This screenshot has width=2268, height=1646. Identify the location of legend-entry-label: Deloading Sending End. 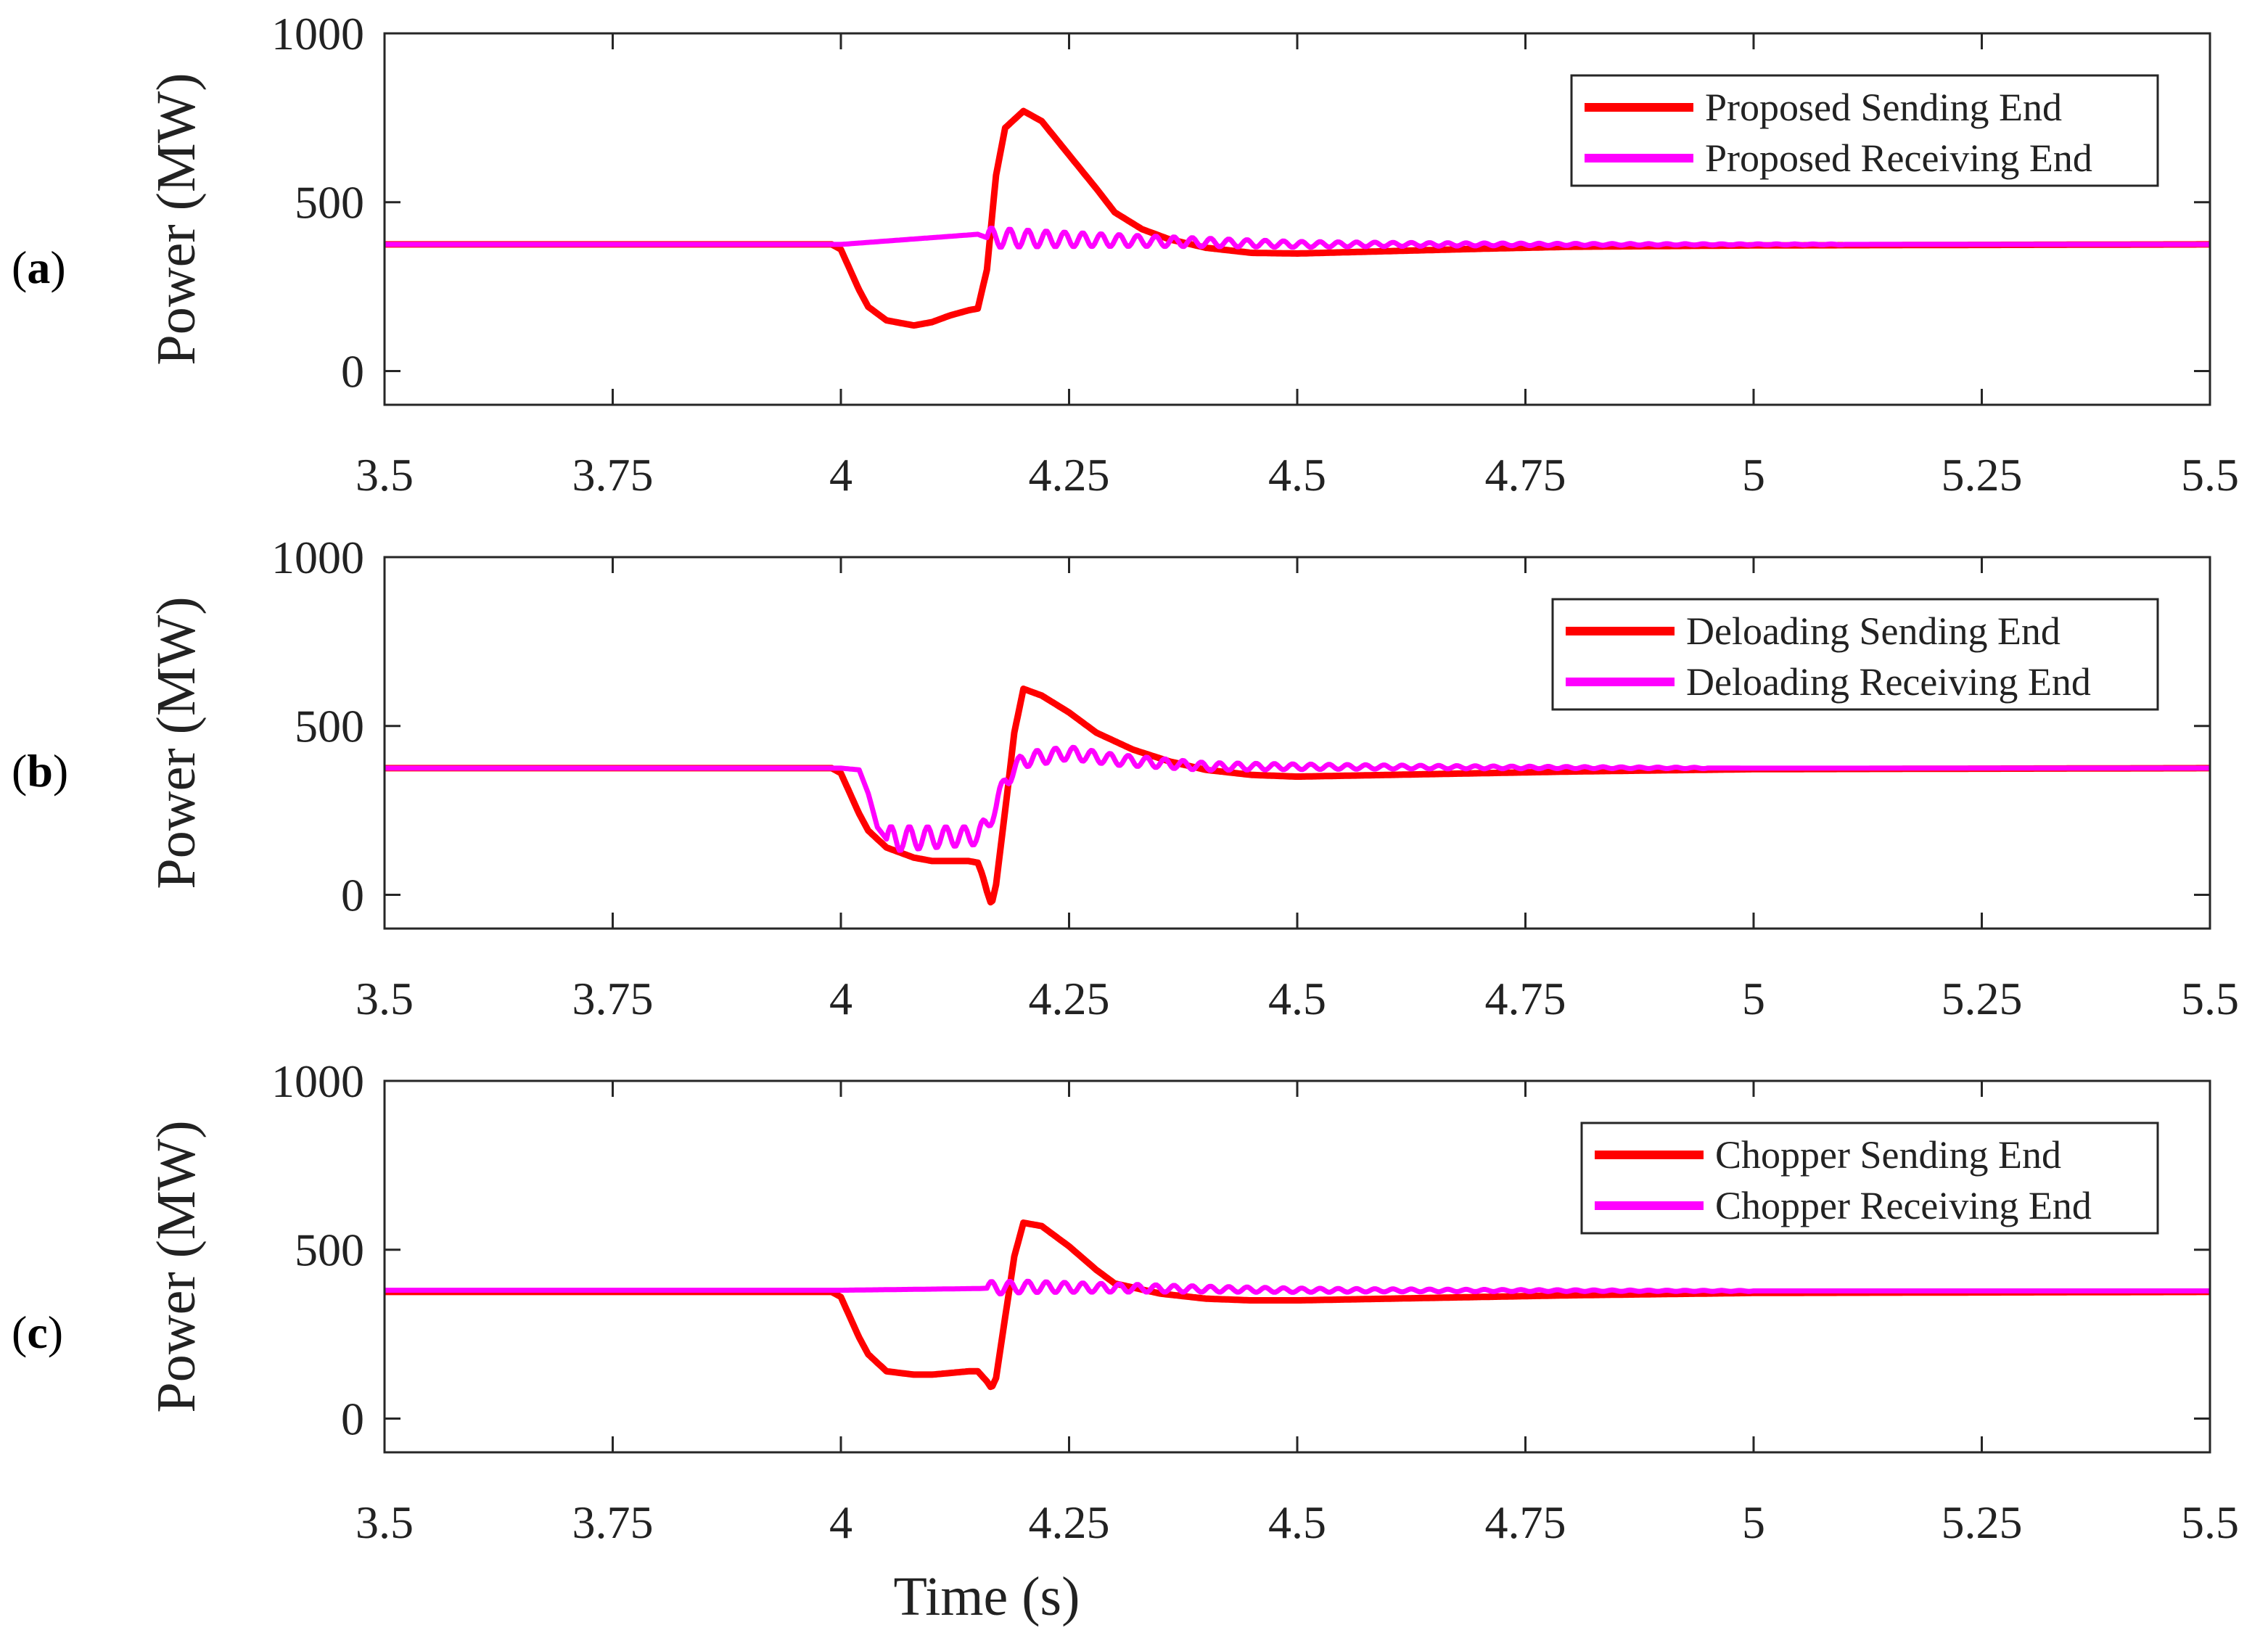
(1873, 631).